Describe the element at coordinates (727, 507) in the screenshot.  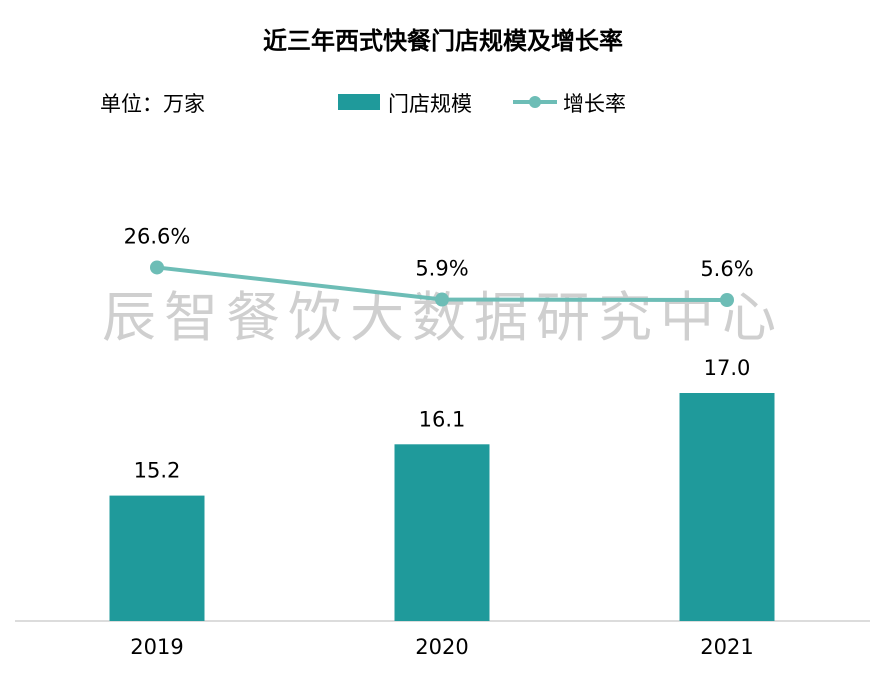
I see `bar-2021` at that location.